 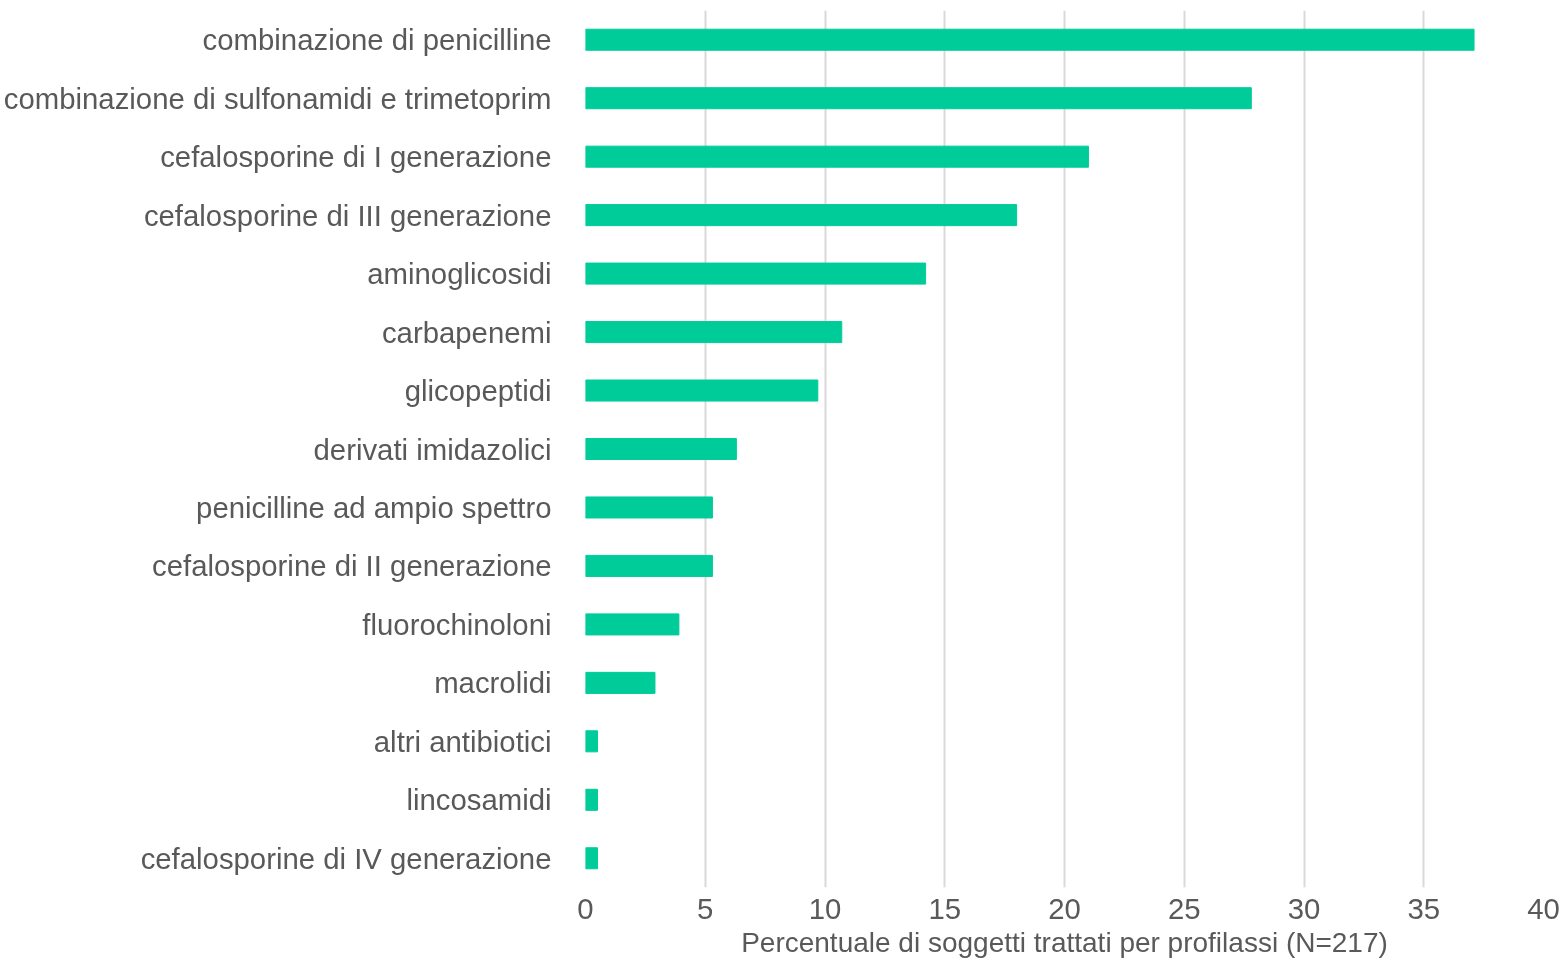 I want to click on x-tick-label: 0, so click(x=585, y=908).